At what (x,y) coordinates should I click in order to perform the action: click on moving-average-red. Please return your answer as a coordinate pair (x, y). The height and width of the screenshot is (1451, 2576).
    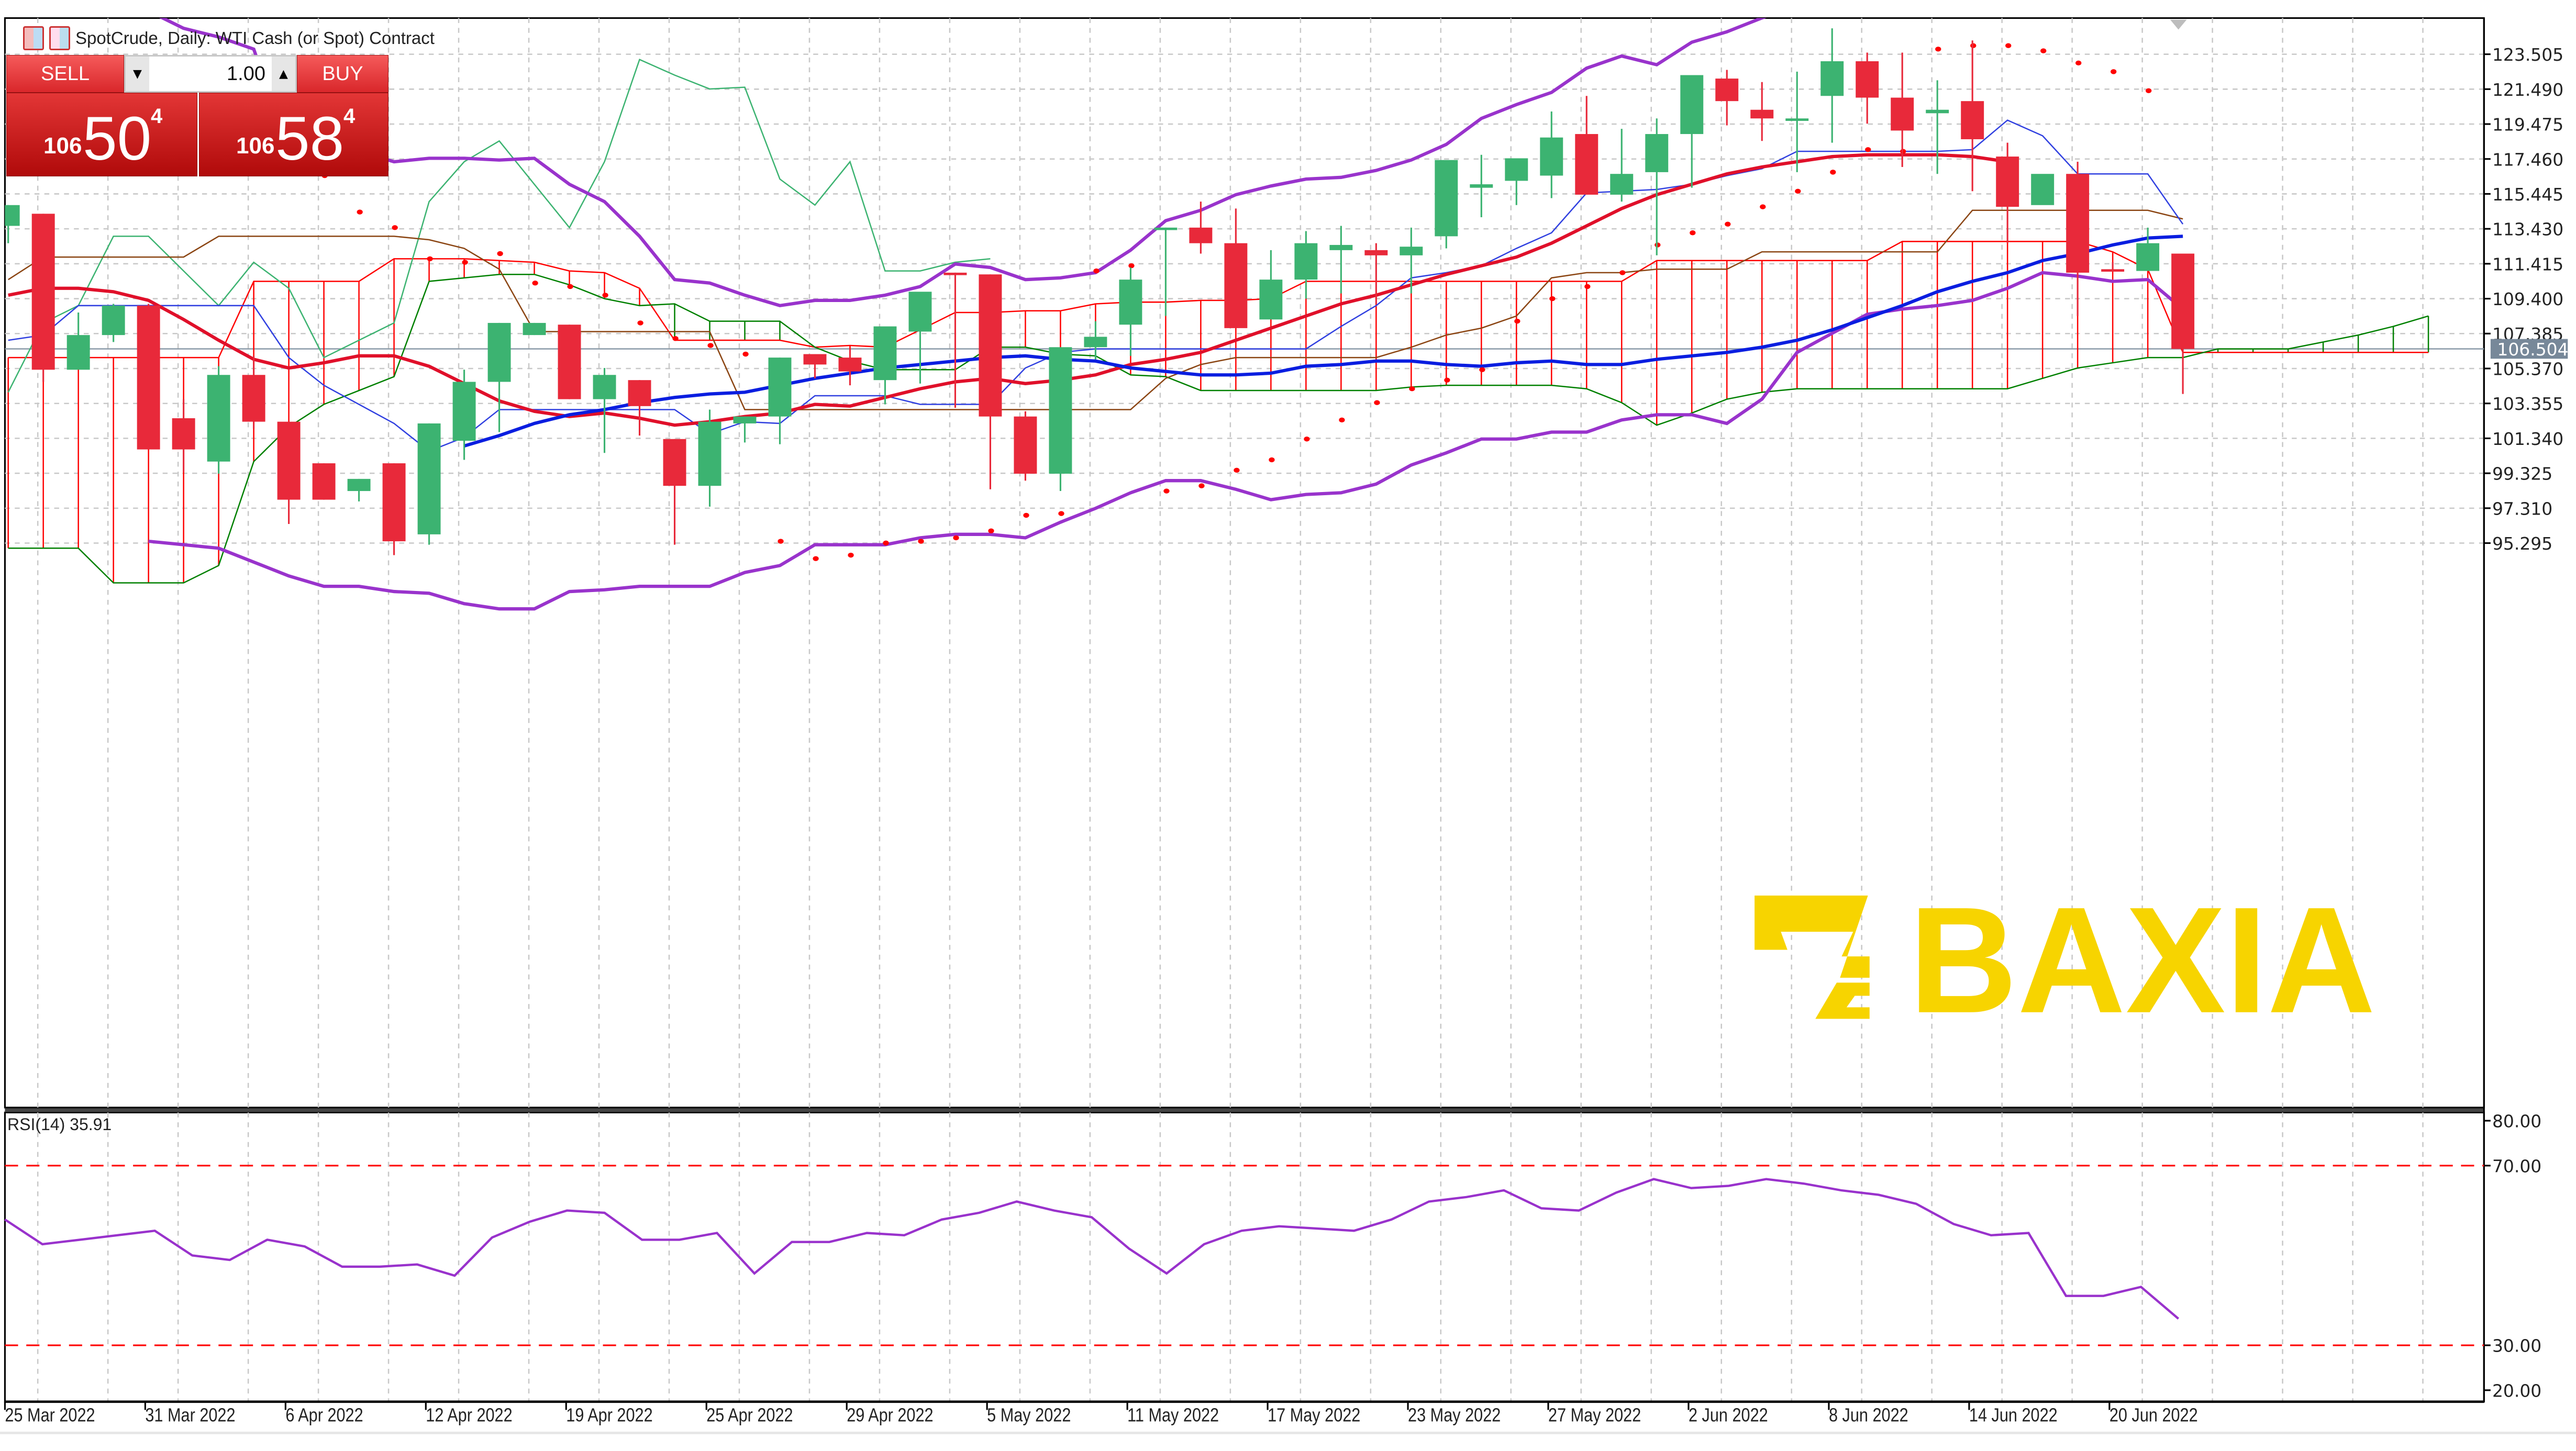
    Looking at the image, I should click on (1008, 290).